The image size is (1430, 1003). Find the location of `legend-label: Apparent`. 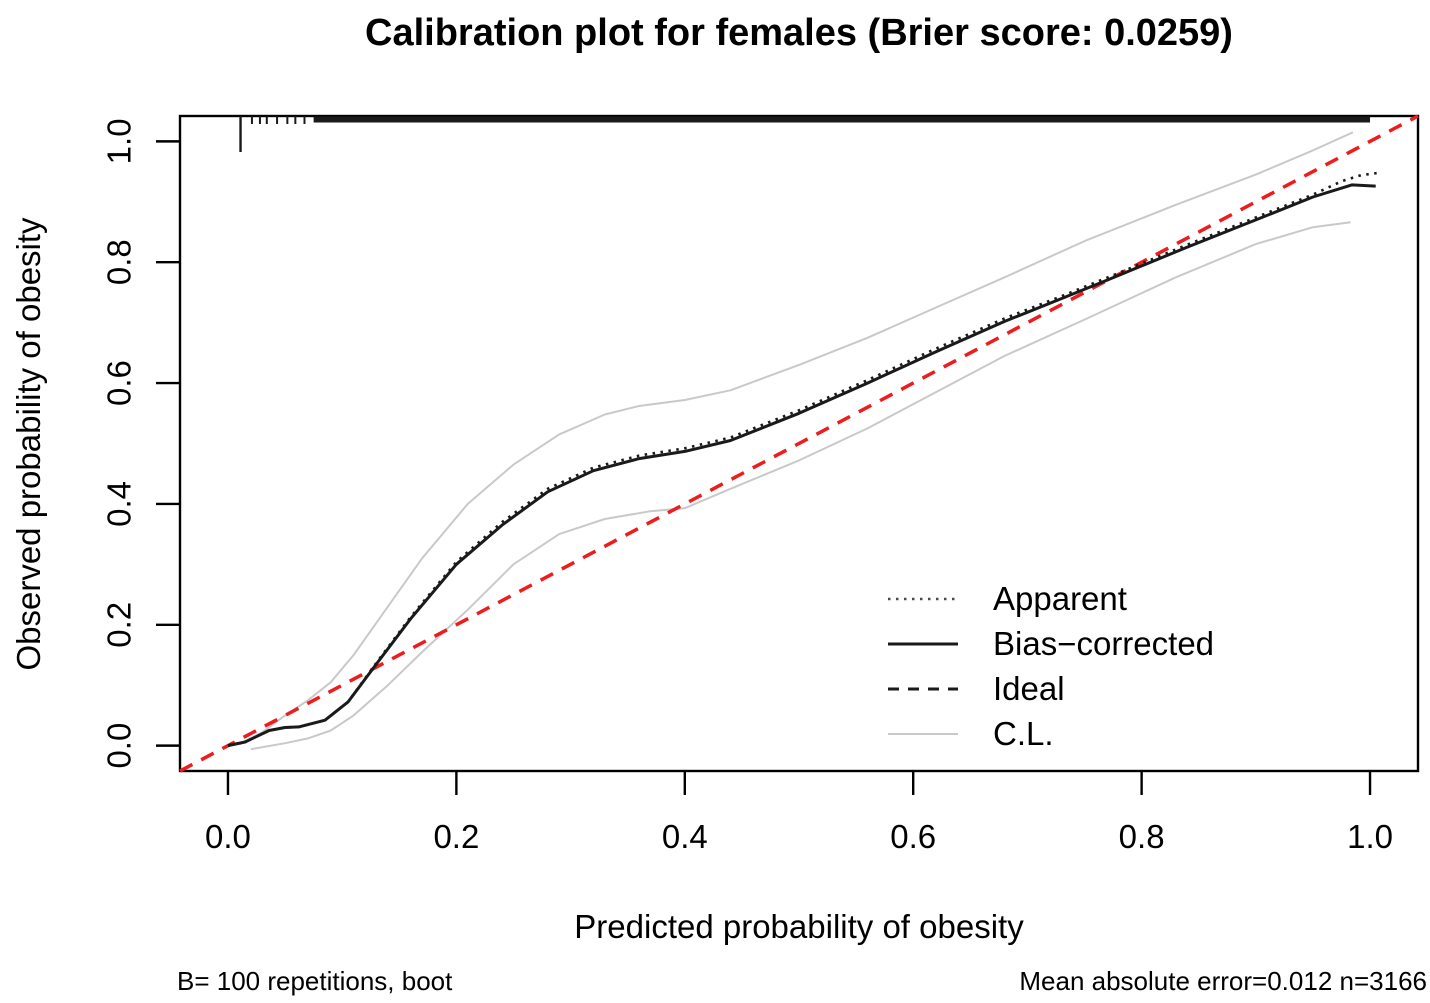

legend-label: Apparent is located at coordinates (1060, 598).